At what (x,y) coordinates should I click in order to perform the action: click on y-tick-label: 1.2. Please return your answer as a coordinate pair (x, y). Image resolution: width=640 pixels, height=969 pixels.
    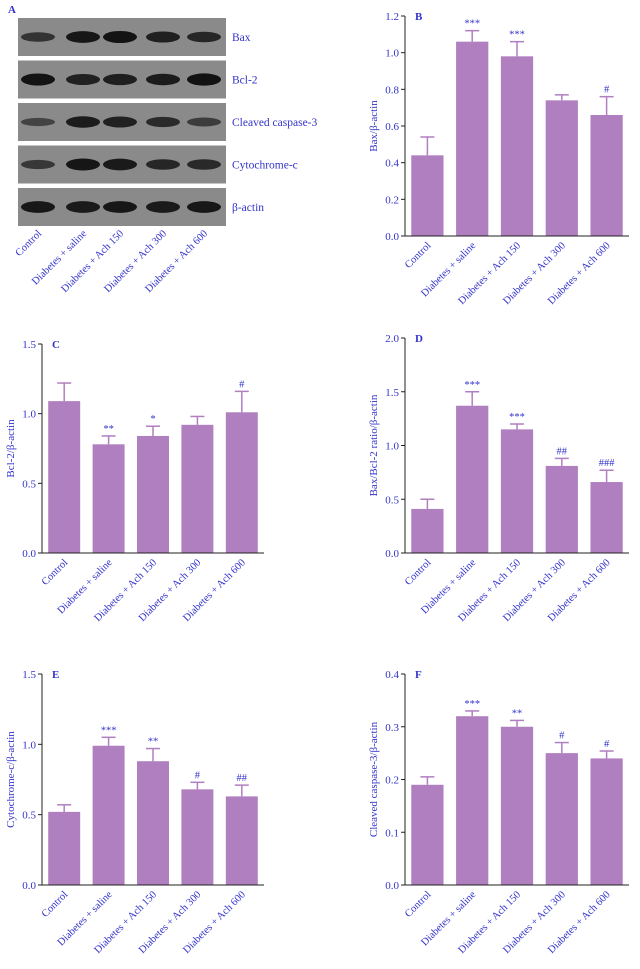
    Looking at the image, I should click on (392, 17).